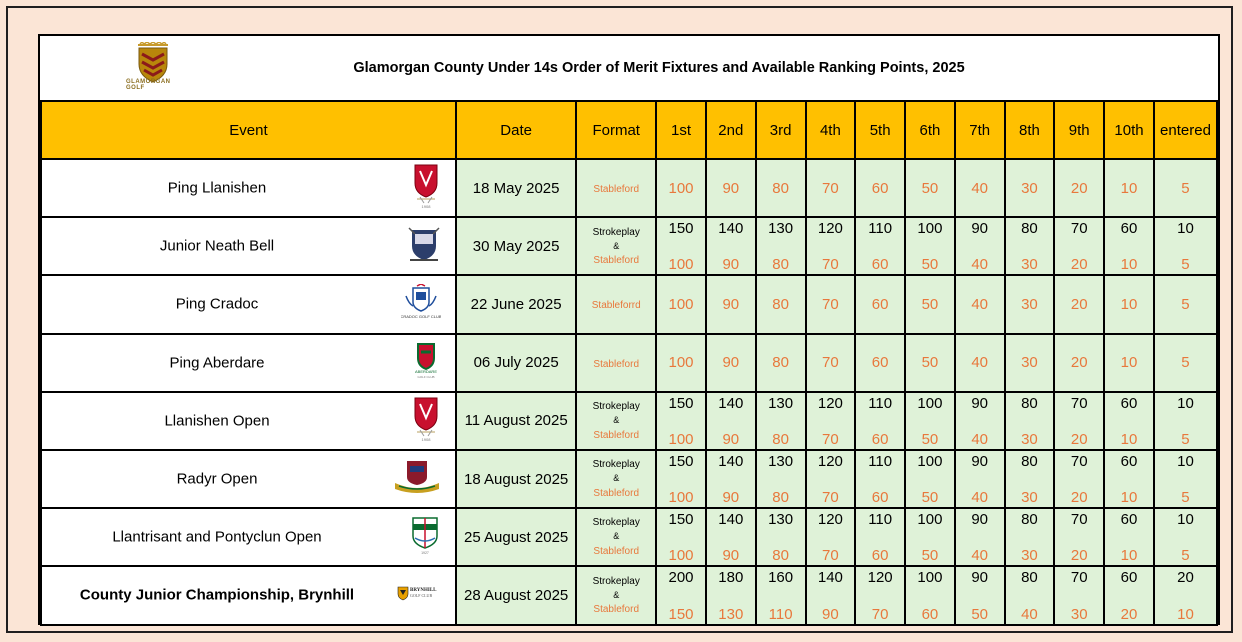  I want to click on stableford-points: 20, so click(1079, 265).